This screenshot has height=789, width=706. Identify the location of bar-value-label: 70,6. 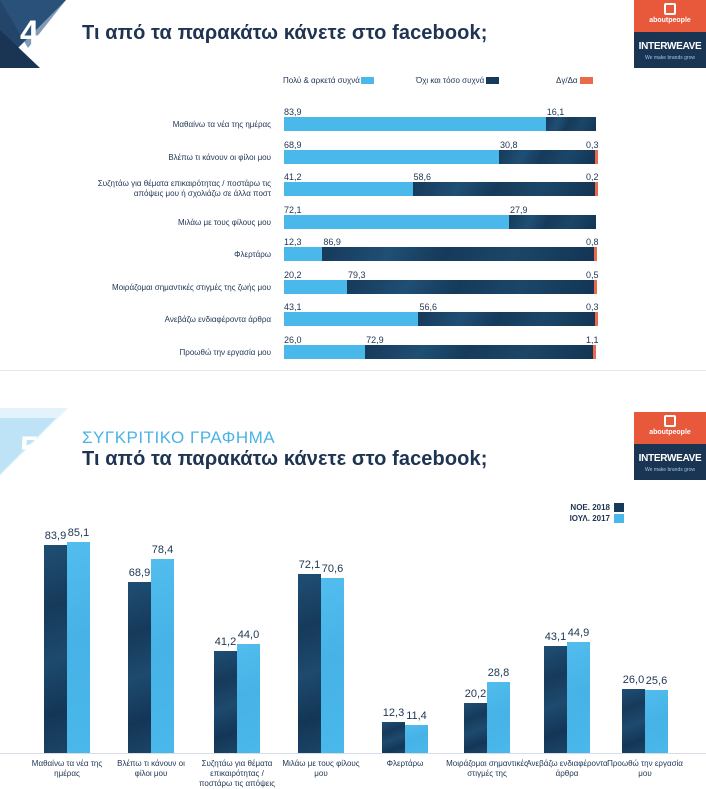
(332, 568).